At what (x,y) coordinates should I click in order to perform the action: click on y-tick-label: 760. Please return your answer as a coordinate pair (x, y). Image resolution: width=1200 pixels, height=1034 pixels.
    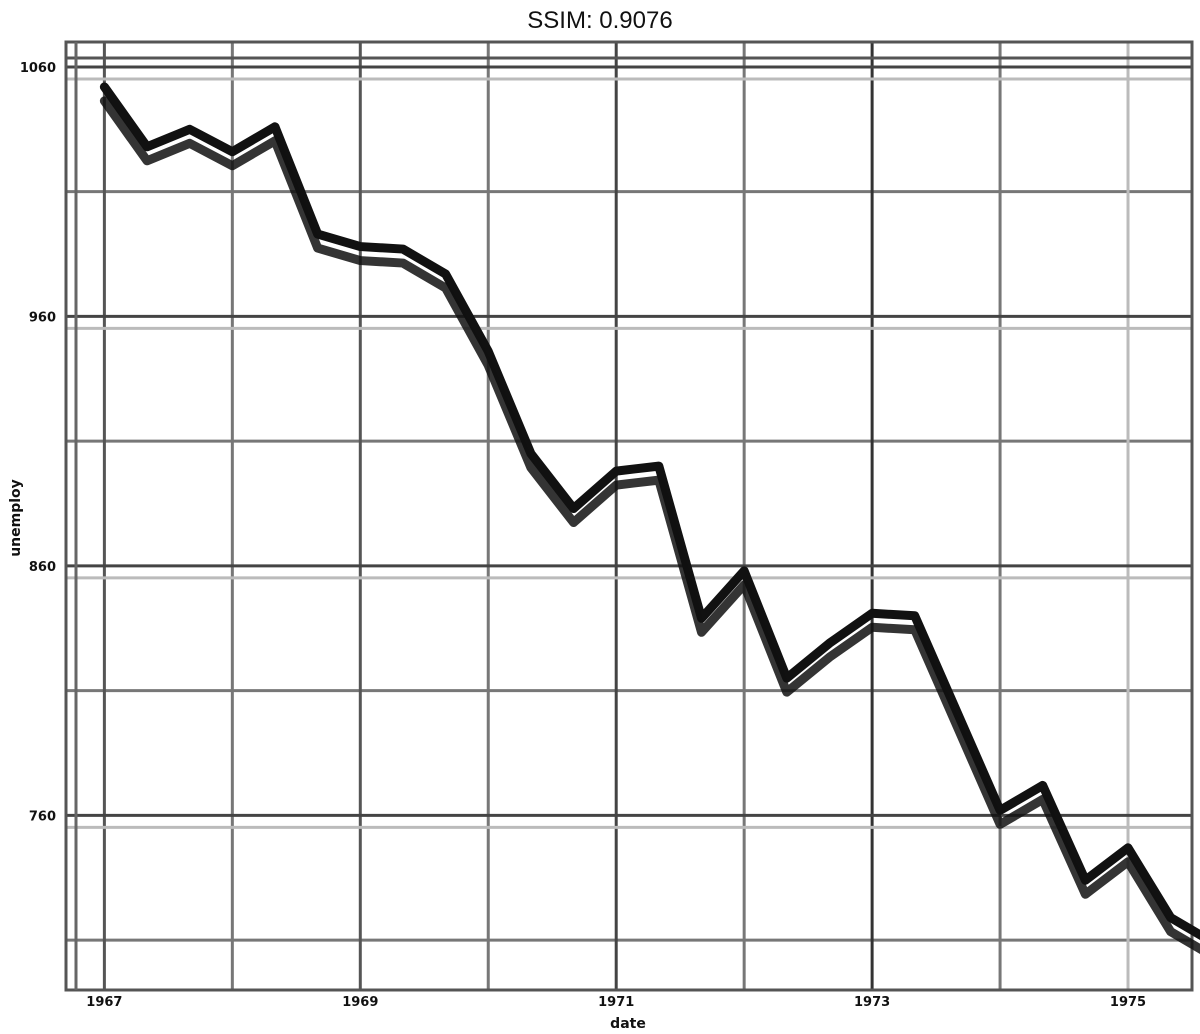
    Looking at the image, I should click on (42, 816).